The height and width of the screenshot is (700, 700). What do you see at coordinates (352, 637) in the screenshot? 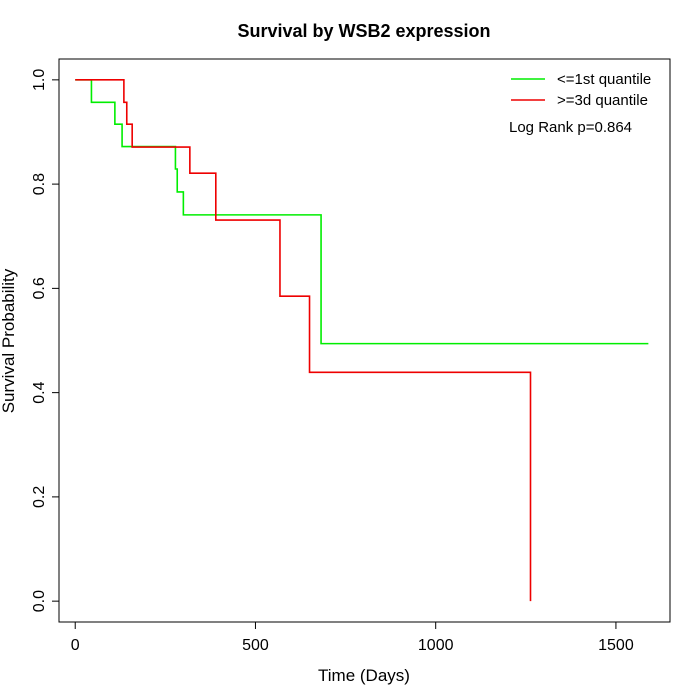
I see `x-axis: 0 500 1000 1500` at bounding box center [352, 637].